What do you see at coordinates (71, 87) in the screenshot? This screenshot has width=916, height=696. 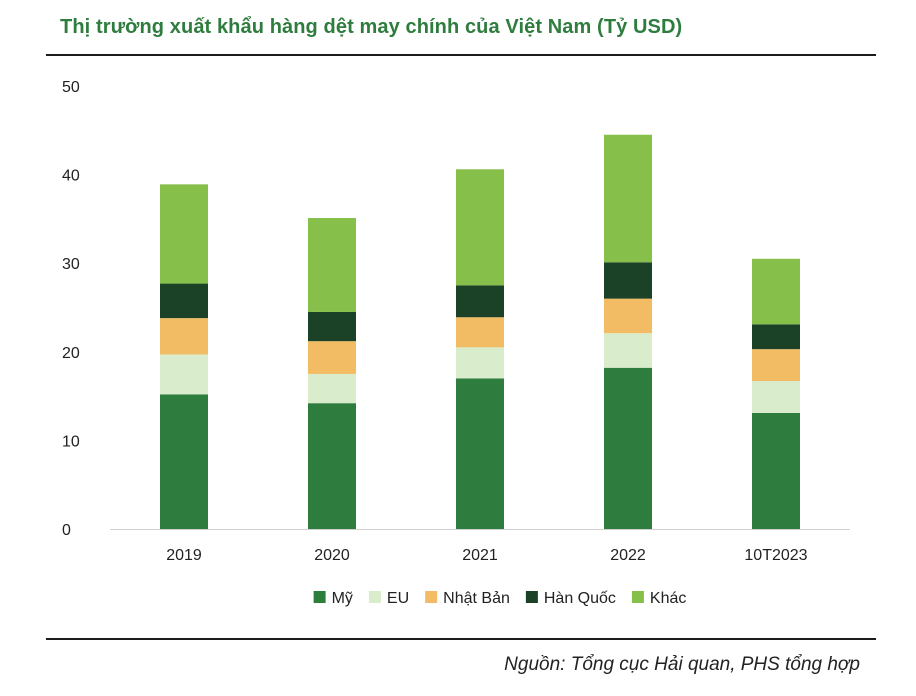 I see `y-tick-label: 50` at bounding box center [71, 87].